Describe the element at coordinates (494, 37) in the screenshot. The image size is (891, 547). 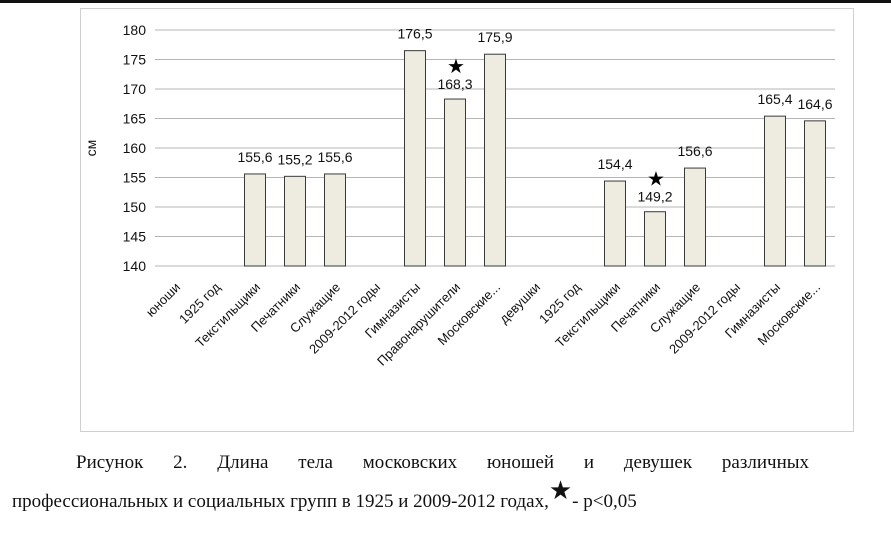
I see `data-label: 175,9` at that location.